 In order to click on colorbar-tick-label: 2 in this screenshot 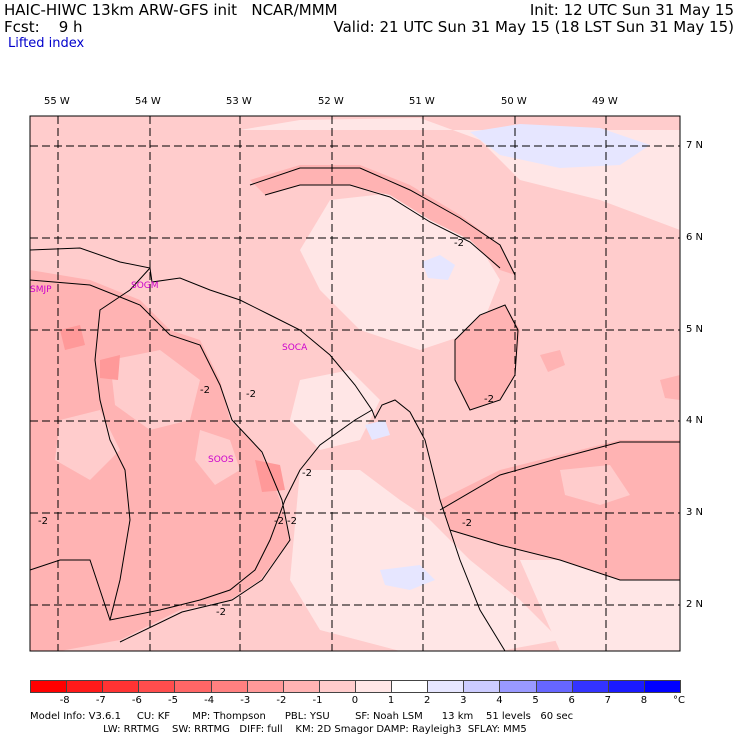, I will do `click(427, 700)`.